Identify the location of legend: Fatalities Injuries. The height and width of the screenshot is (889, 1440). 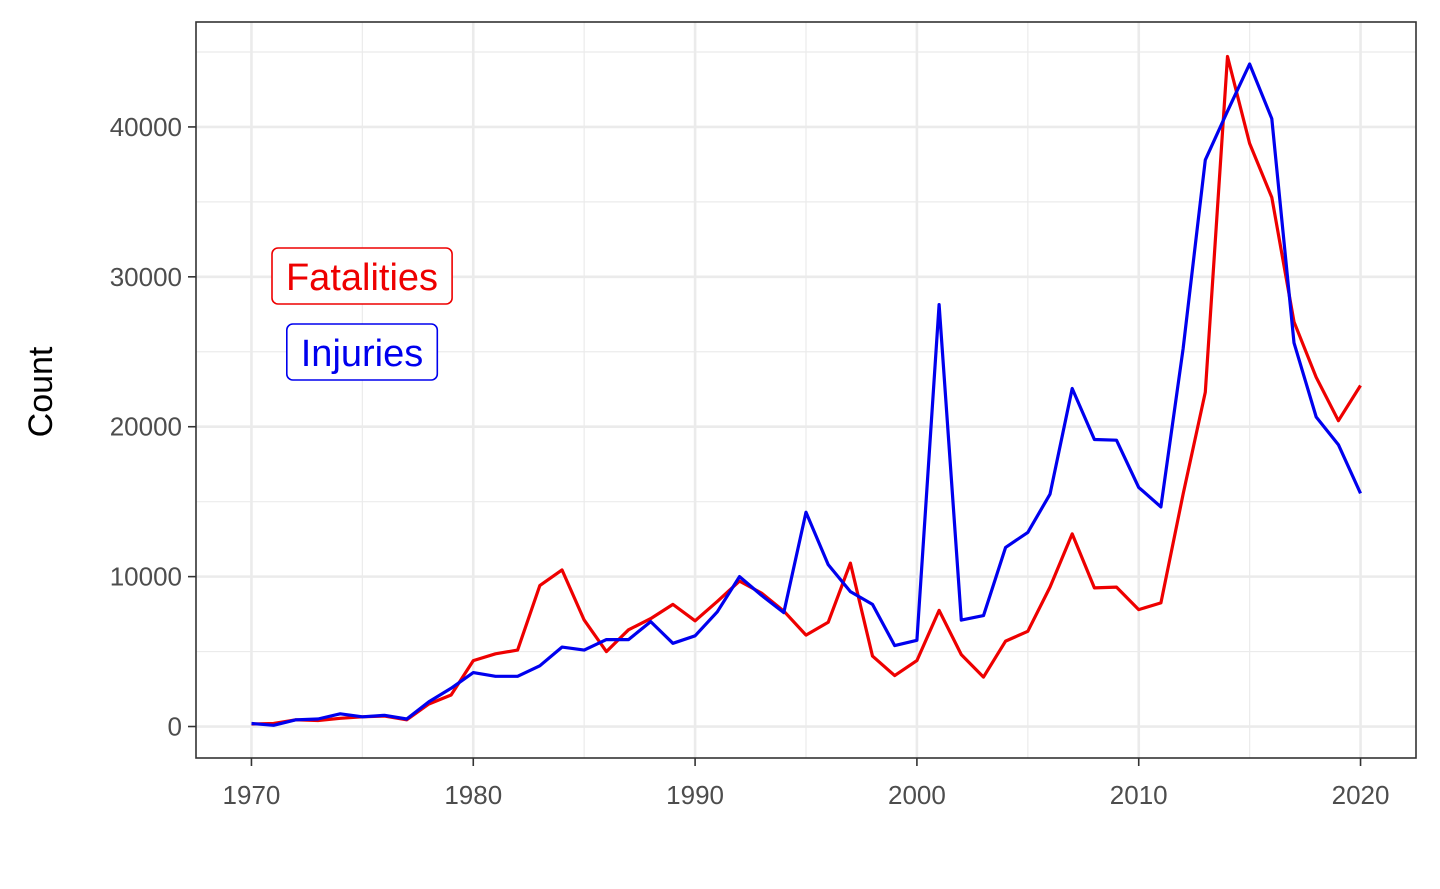
(362, 314).